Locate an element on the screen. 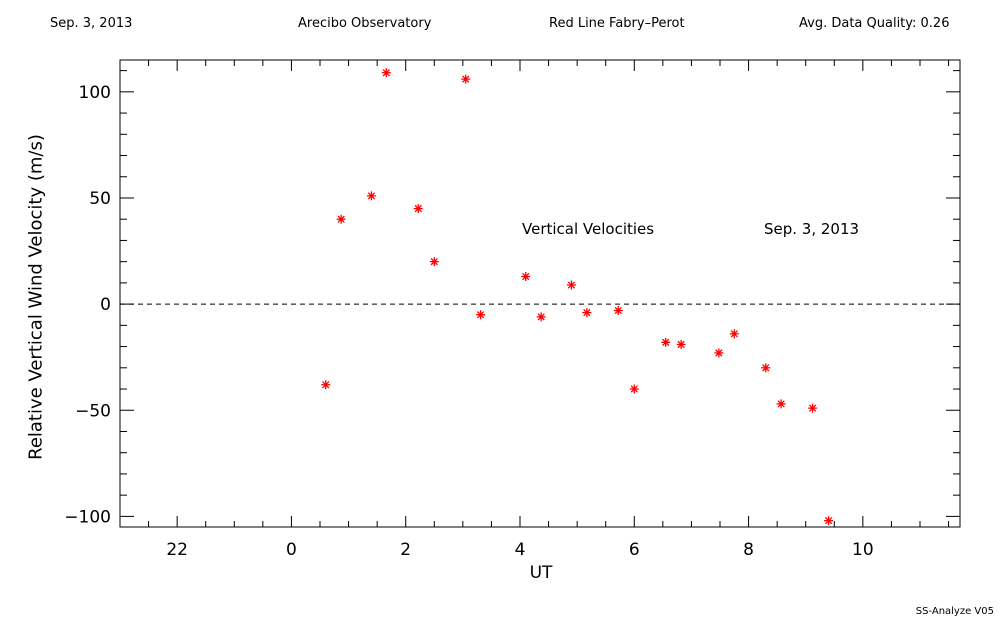 This screenshot has height=625, width=1000. header-quality: Avg. Data Quality: 0.26 is located at coordinates (874, 23).